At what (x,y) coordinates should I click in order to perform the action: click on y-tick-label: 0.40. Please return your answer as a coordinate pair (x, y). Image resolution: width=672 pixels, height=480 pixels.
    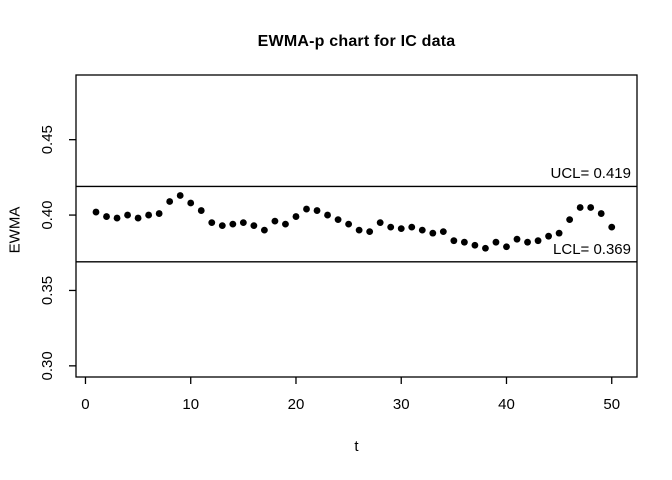
    Looking at the image, I should click on (47, 214).